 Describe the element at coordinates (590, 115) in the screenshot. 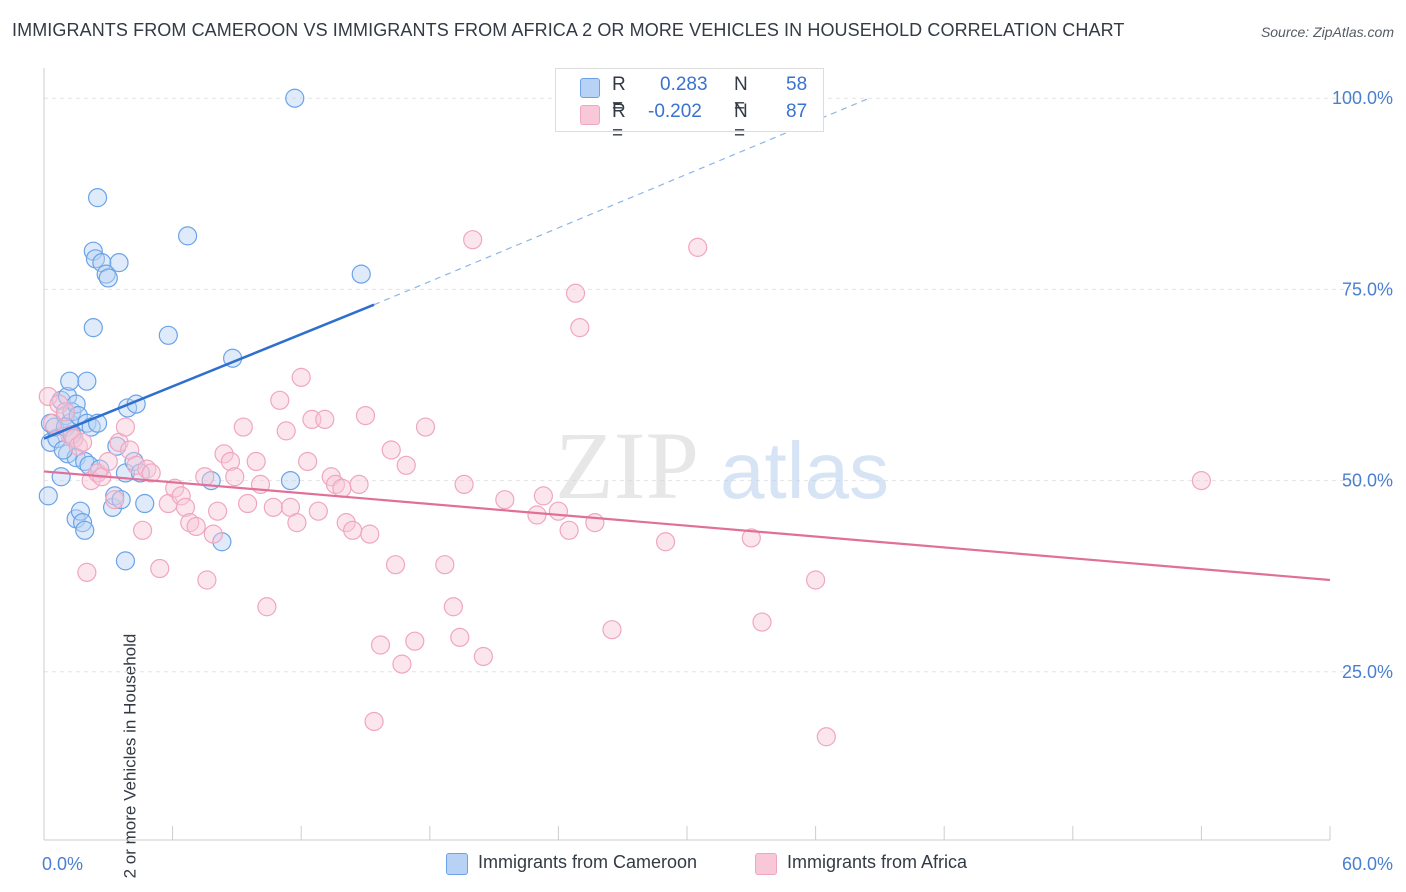

I see `legend-swatch-africa` at that location.